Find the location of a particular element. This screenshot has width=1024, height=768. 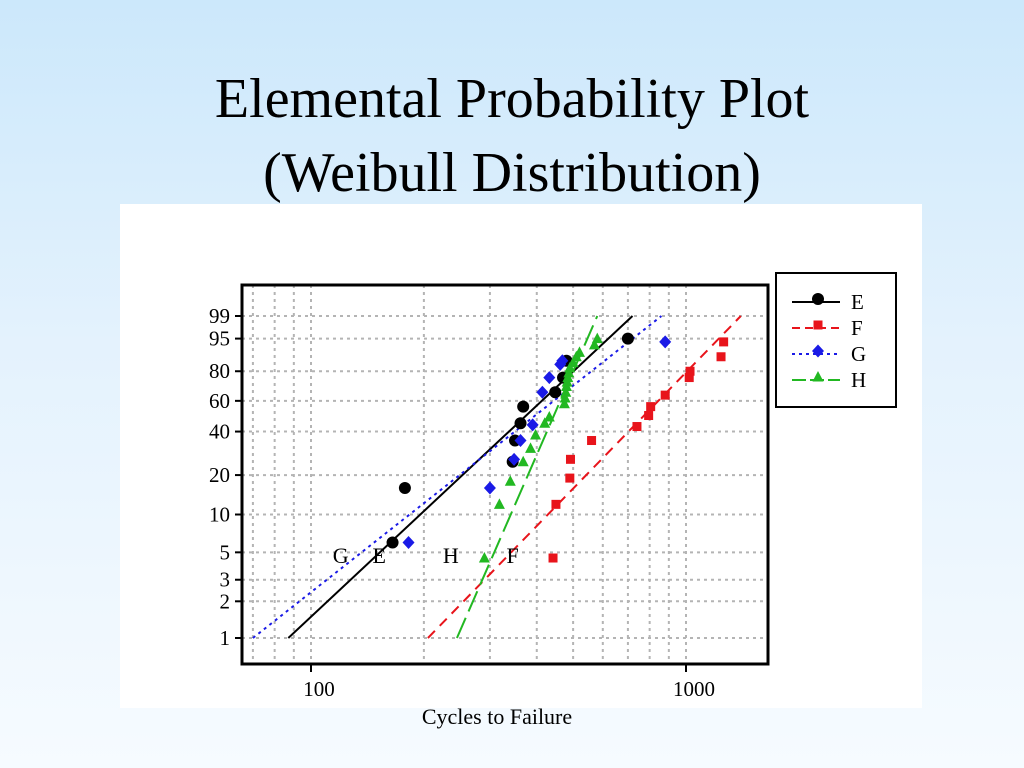

x-tick-label: 1000 is located at coordinates (694, 689).